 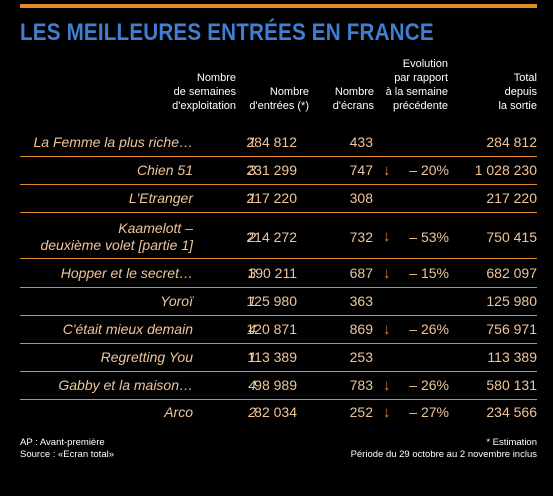 What do you see at coordinates (353, 99) in the screenshot?
I see `header-screens: Nombre d'écrans` at bounding box center [353, 99].